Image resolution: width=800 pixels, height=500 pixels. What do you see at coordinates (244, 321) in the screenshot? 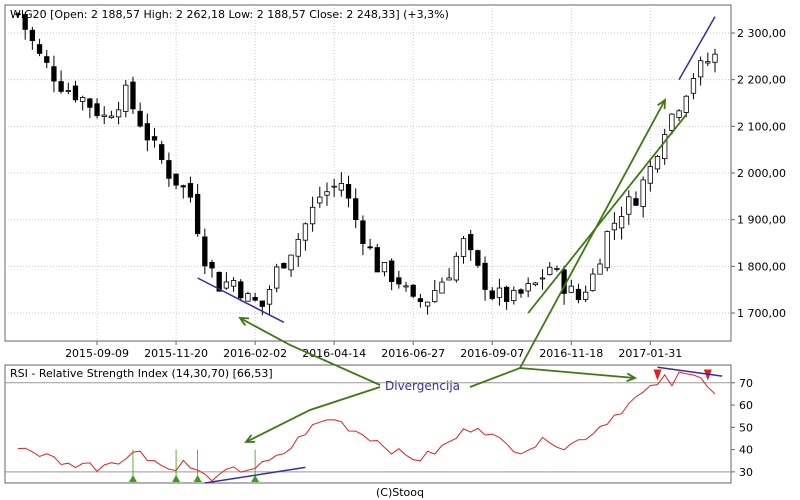
I see `divergence-arrow-price-low-head` at bounding box center [244, 321].